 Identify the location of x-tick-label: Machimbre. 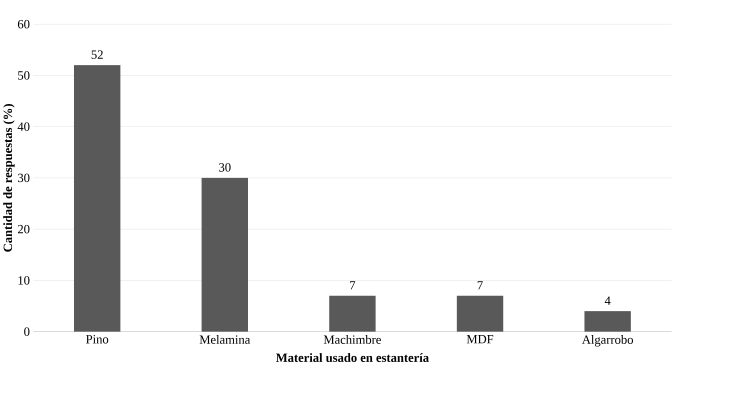
(352, 339).